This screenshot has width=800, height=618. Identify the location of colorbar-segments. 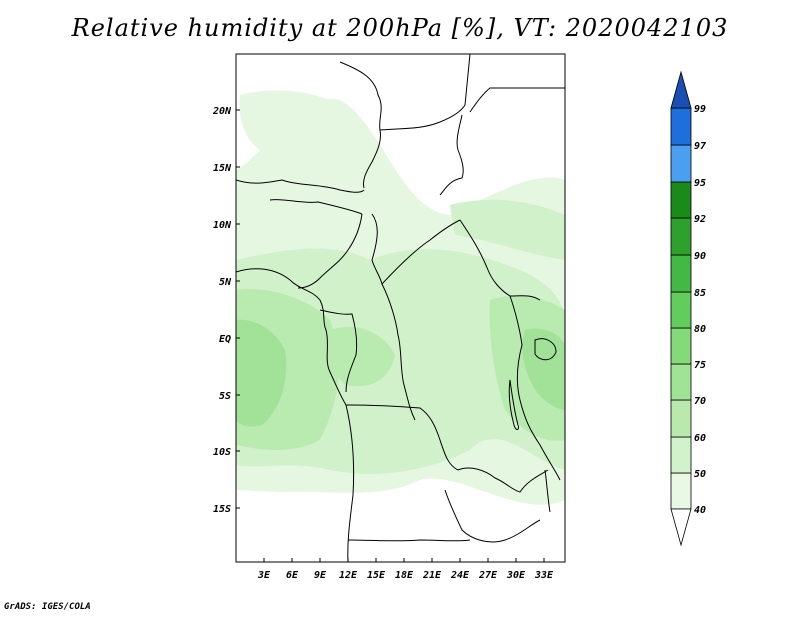
(681, 308).